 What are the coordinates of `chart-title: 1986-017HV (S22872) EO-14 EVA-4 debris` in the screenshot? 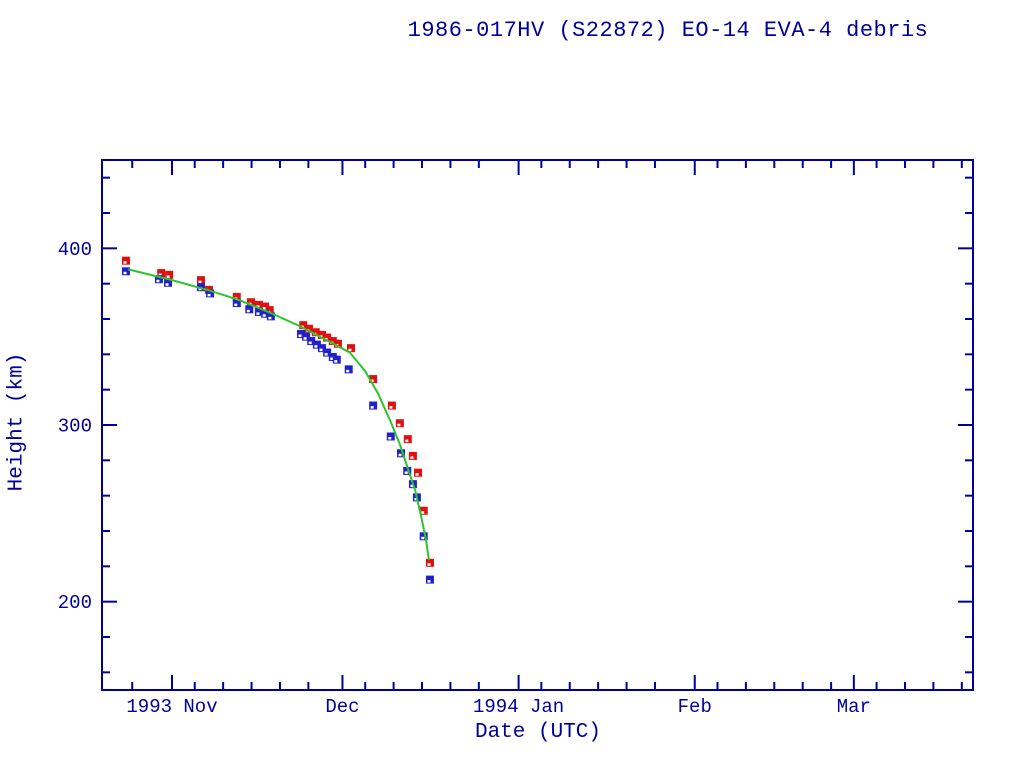 It's located at (668, 30).